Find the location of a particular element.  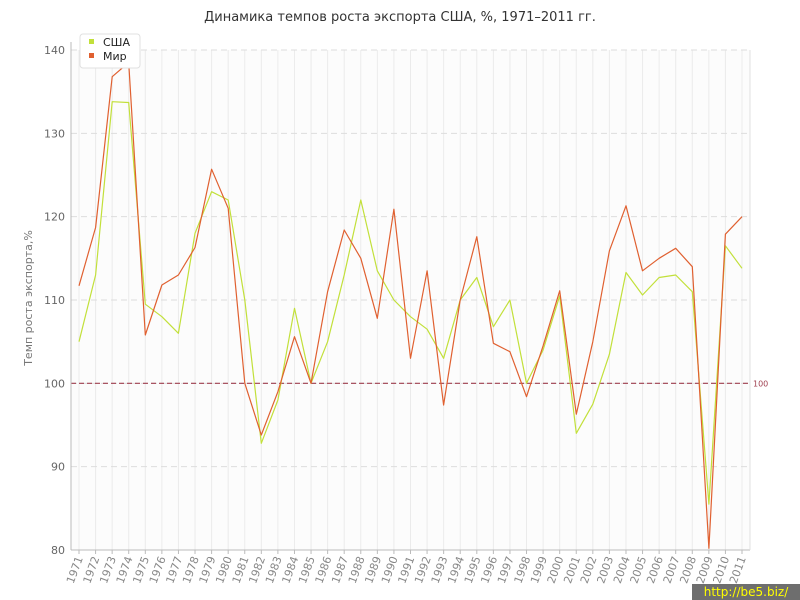

reference-line-label: 100 is located at coordinates (760, 383).